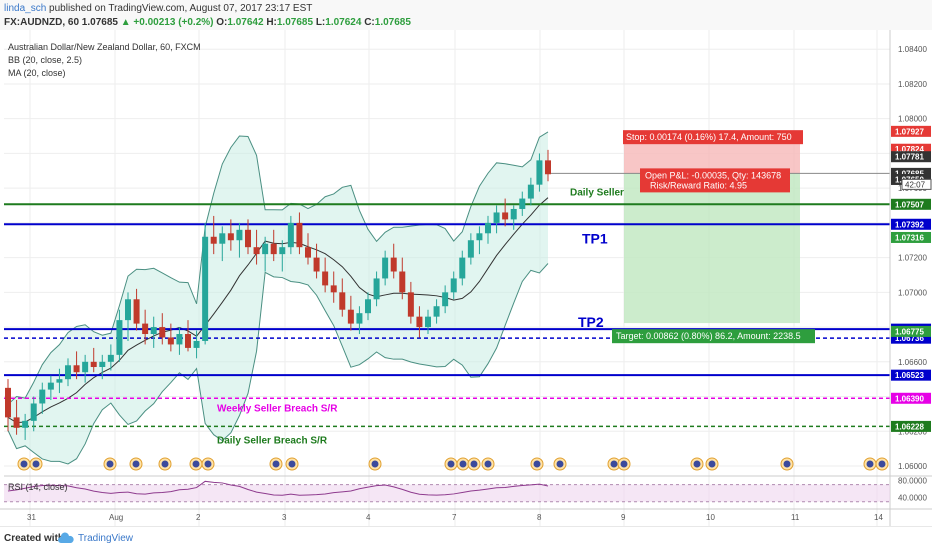  What do you see at coordinates (66, 537) in the screenshot?
I see `tradingview-cloud-icon` at bounding box center [66, 537].